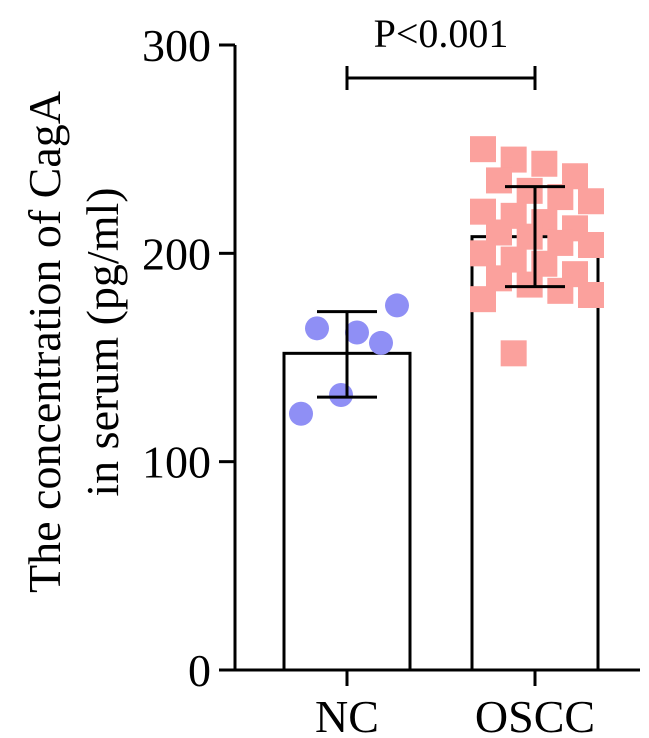 This screenshot has width=649, height=738. I want to click on x-tick-label-nc: NC, so click(347, 714).